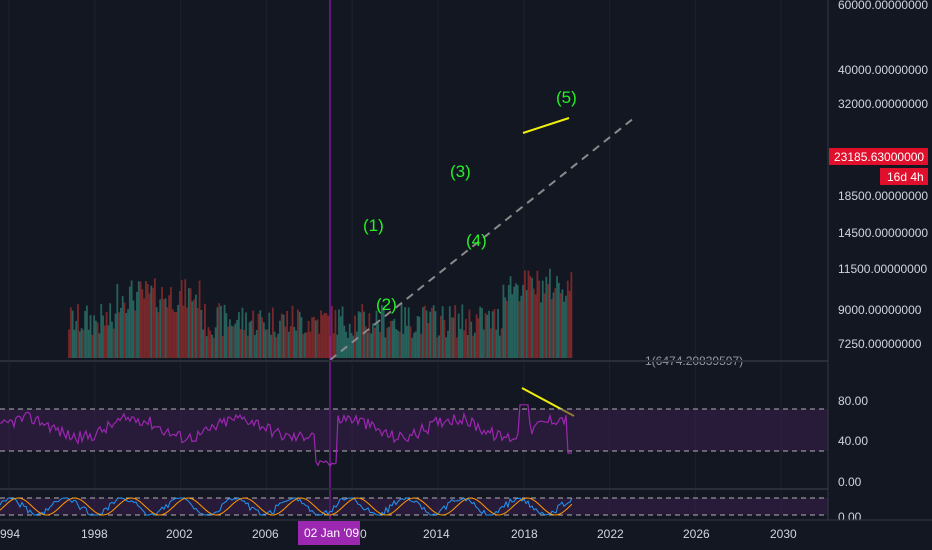 This screenshot has height=550, width=932. I want to click on time-label: 994, so click(10, 534).